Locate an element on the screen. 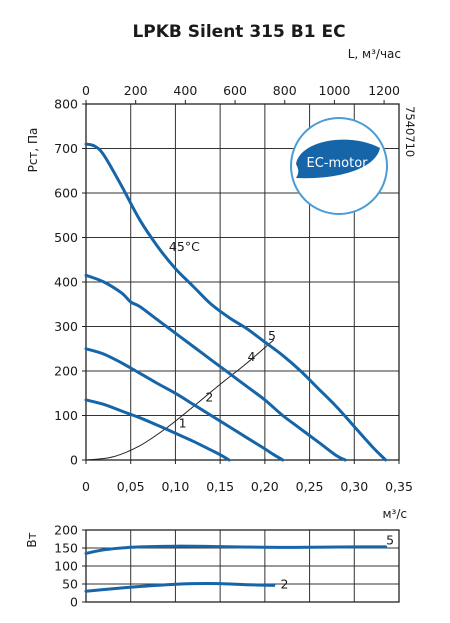 The image size is (450, 623). y-axis-ticks: 0 100 200 300 400 500 600 700 800 is located at coordinates (70, 282).